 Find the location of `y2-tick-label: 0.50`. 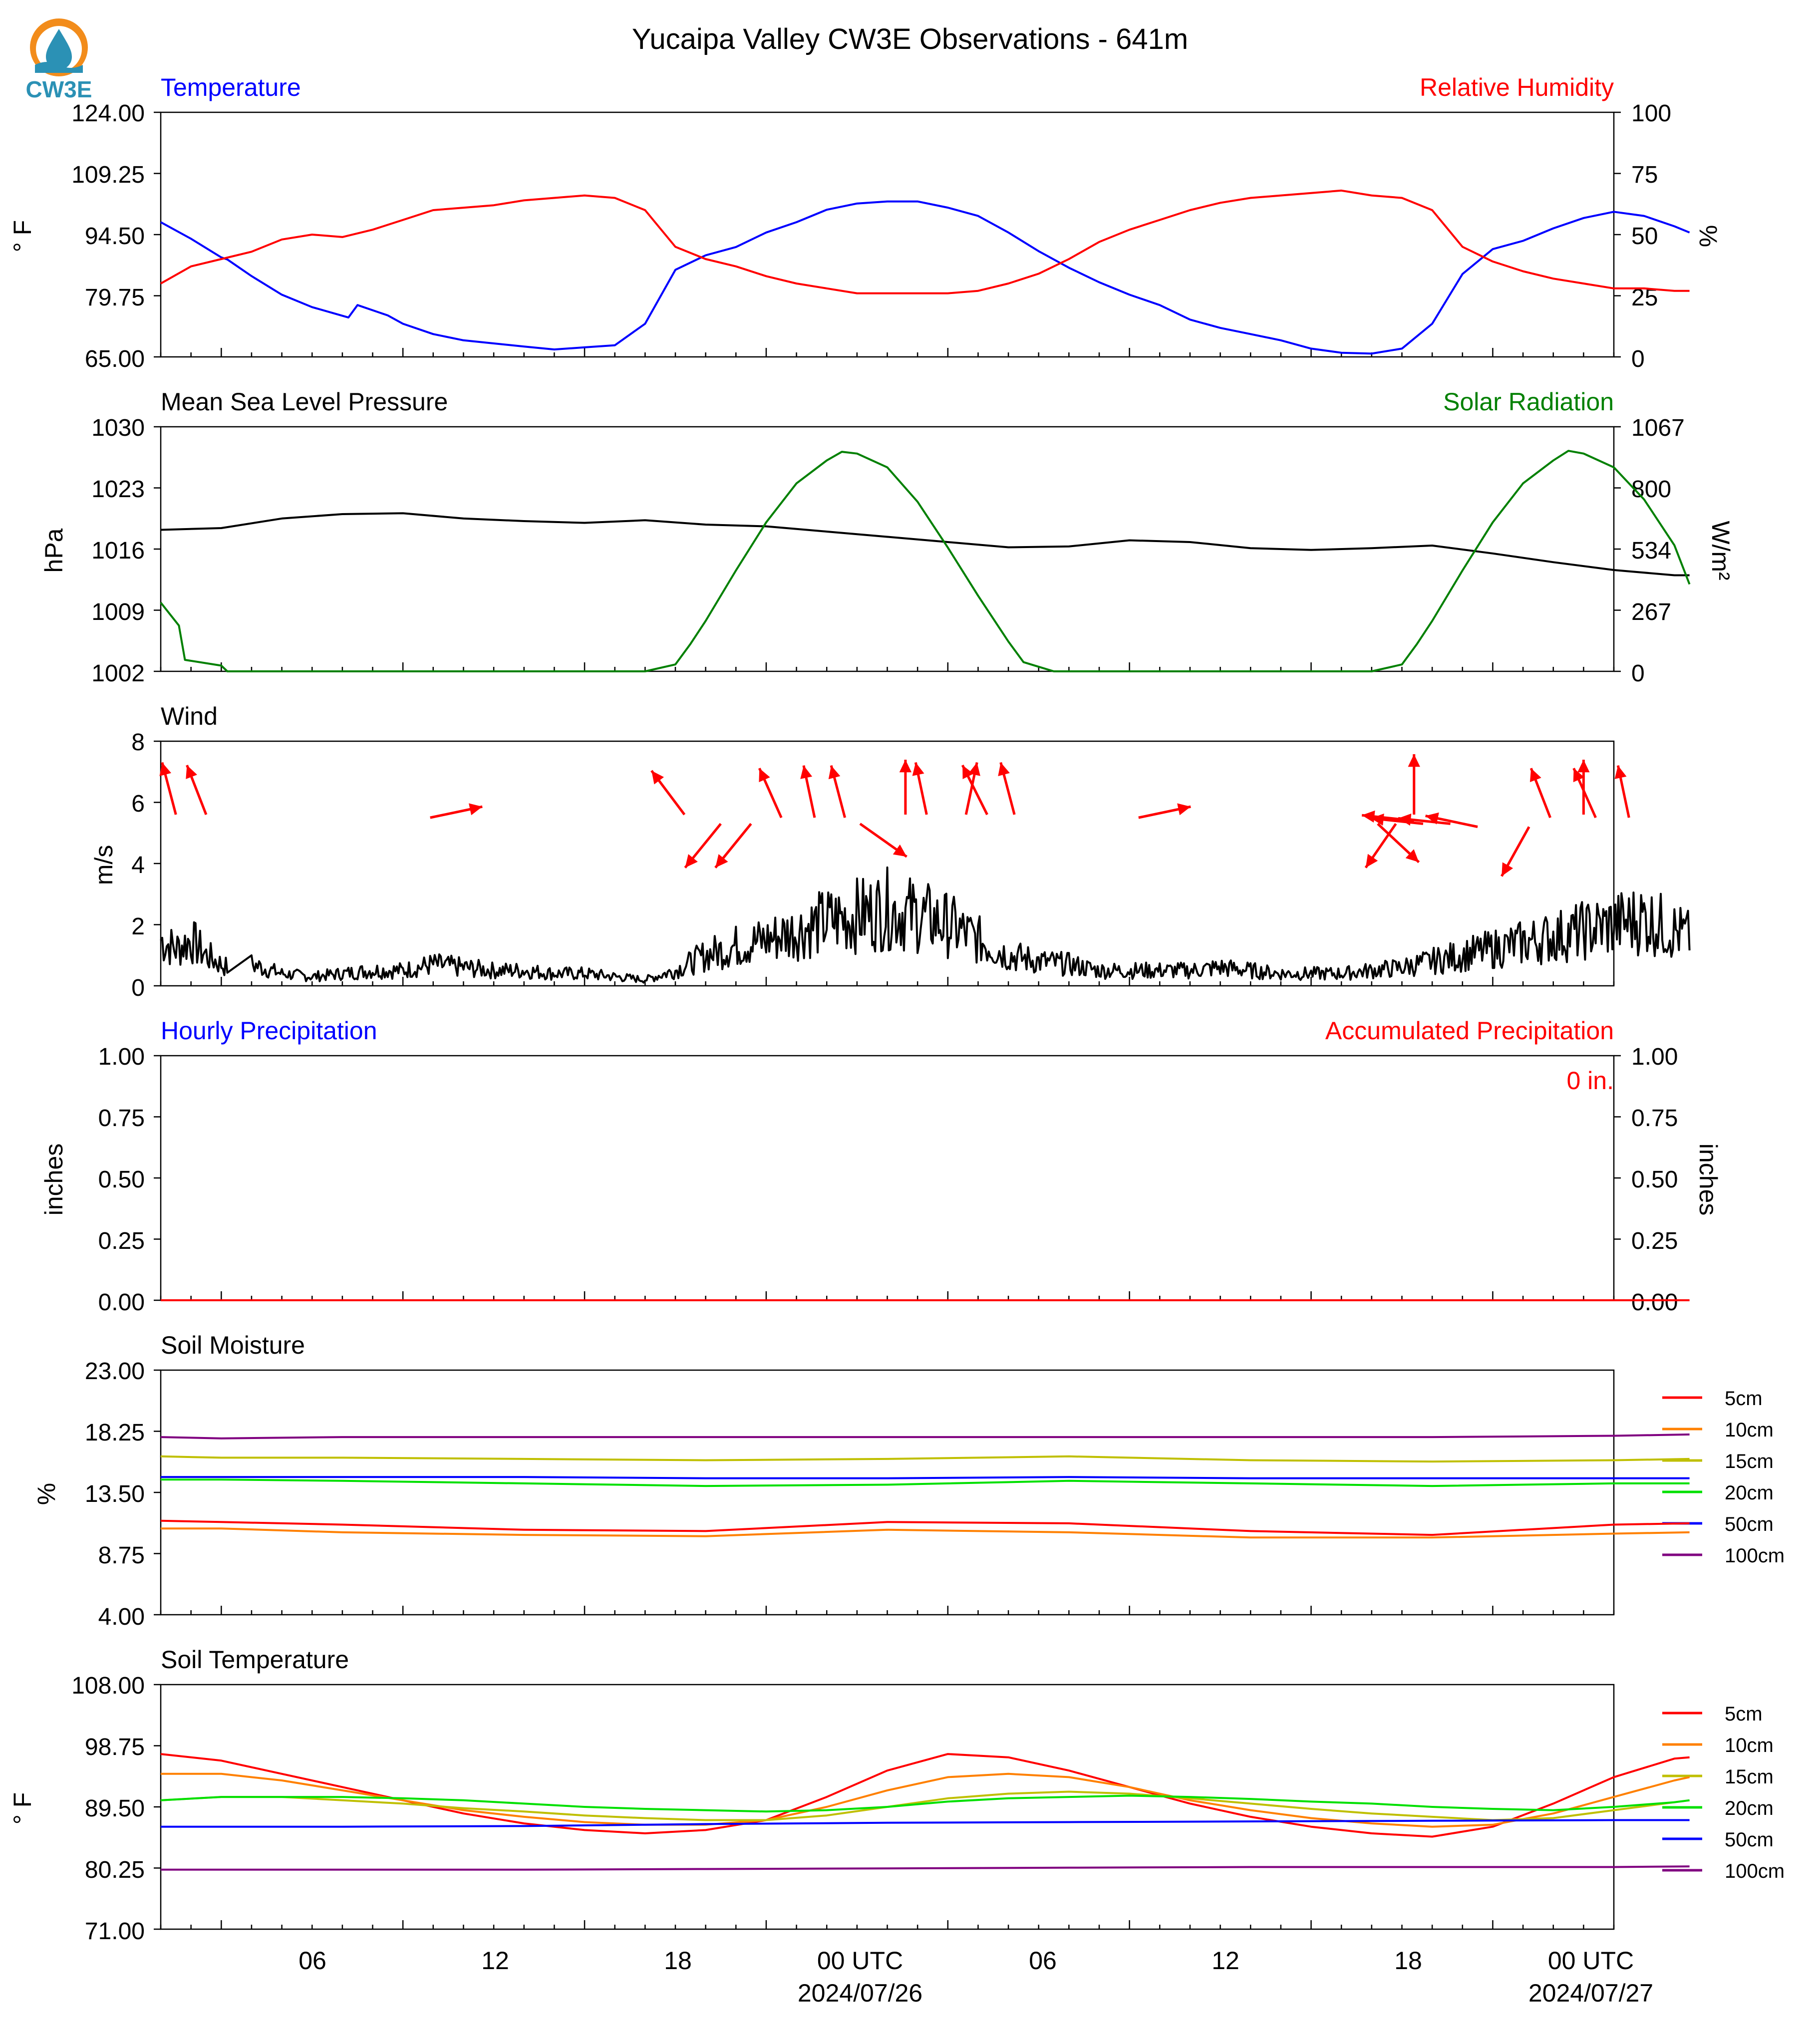

y2-tick-label: 0.50 is located at coordinates (1654, 1179).